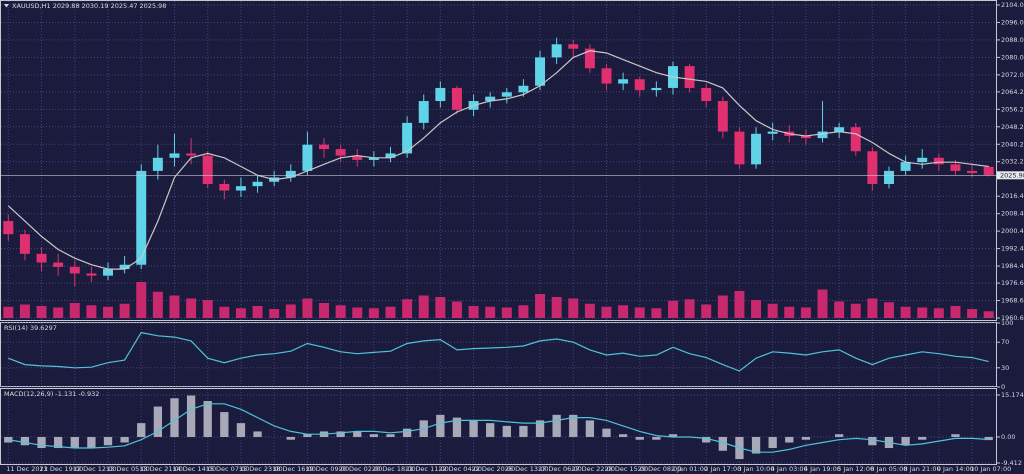  Describe the element at coordinates (51, 394) in the screenshot. I see `macd-title: MACD(12,26,9) -1.131 -0.932` at that location.